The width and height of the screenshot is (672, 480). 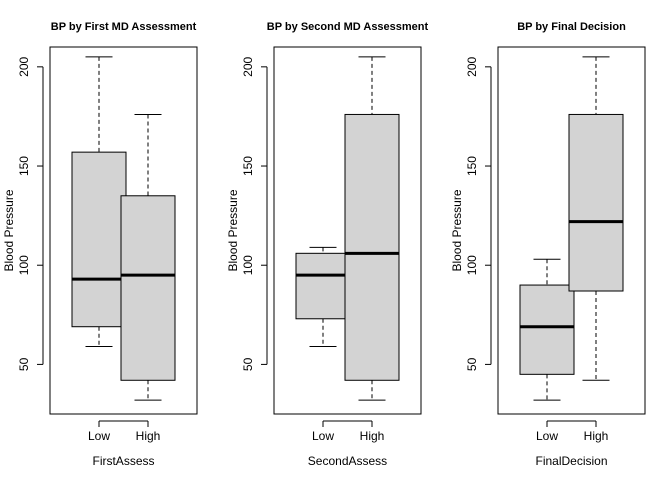 I want to click on chart-title: BP by Final Decision, so click(x=571, y=27).